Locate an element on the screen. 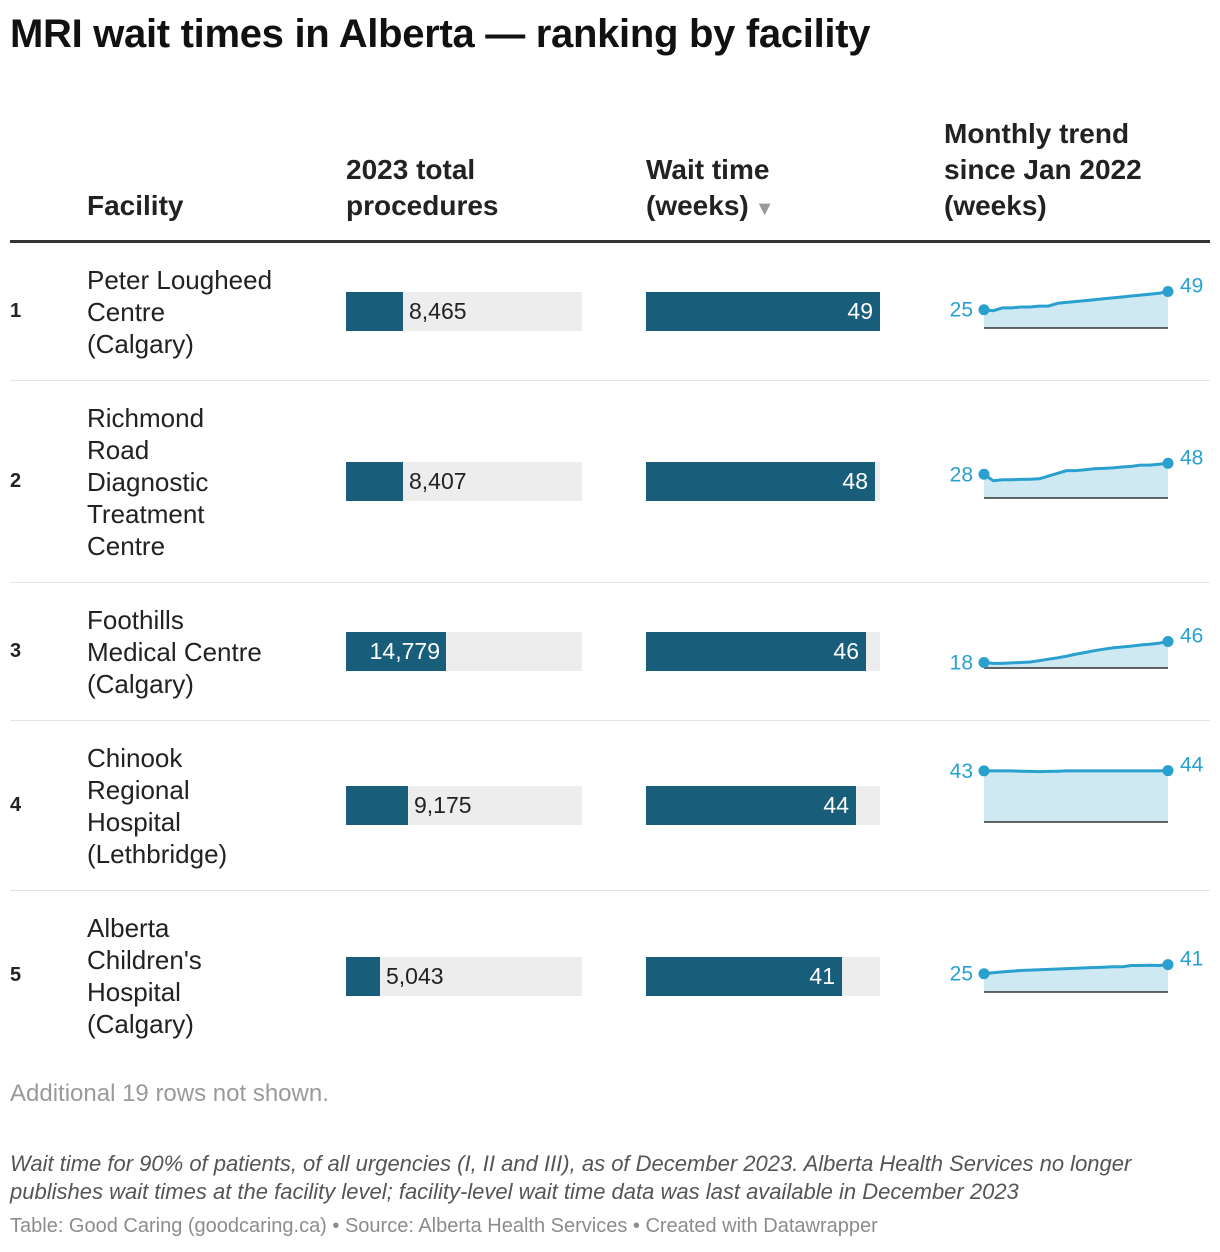  facility-name: Richmond Road Diagnostic Treatment Centre is located at coordinates (207, 482).